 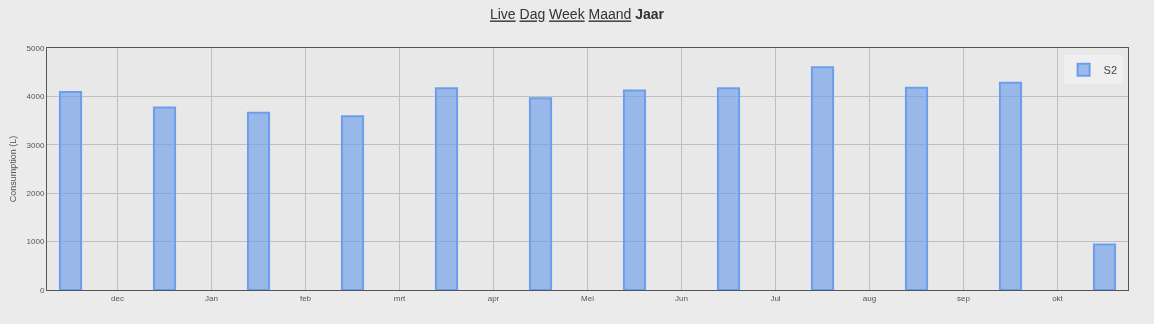 I want to click on y-tick-label: 5000, so click(x=35, y=48).